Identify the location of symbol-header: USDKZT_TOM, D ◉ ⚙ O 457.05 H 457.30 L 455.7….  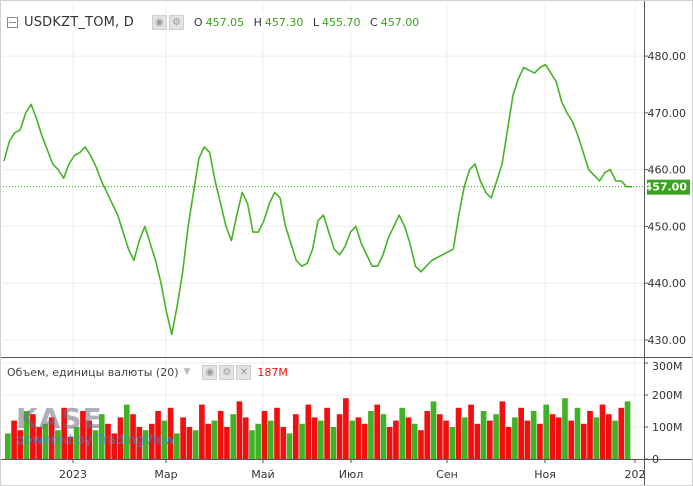
(216, 22).